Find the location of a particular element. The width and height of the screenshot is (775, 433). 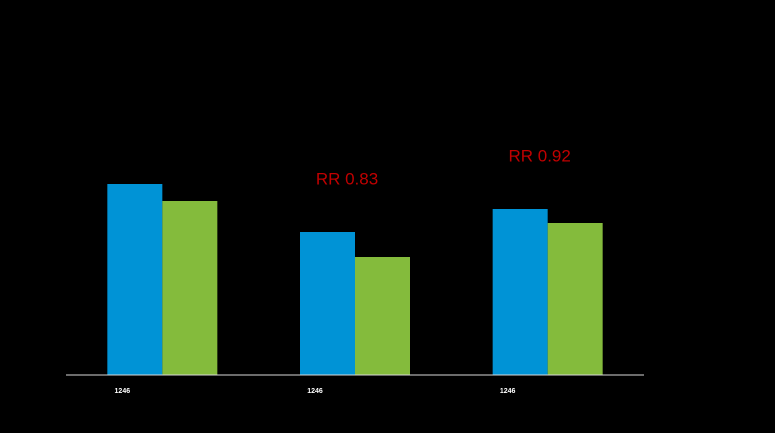

annotation: RR 0.83 is located at coordinates (347, 178).